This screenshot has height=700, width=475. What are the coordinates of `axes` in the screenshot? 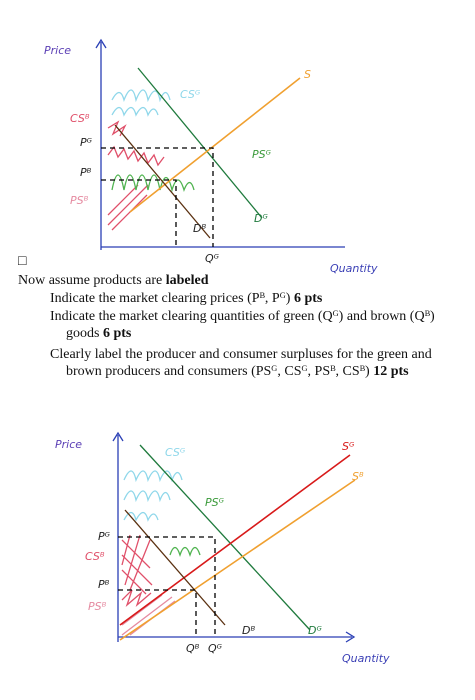 It's located at (234, 538).